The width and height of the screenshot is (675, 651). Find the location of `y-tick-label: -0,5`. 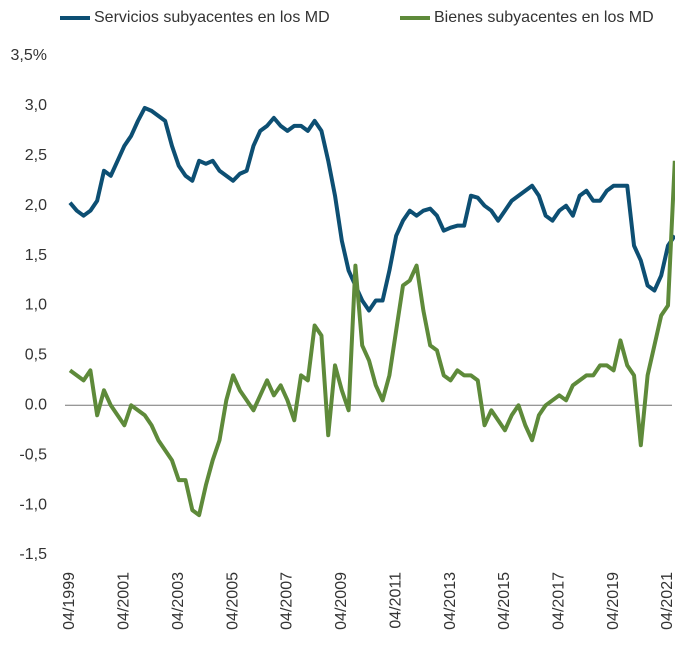

y-tick-label: -0,5 is located at coordinates (33, 454).